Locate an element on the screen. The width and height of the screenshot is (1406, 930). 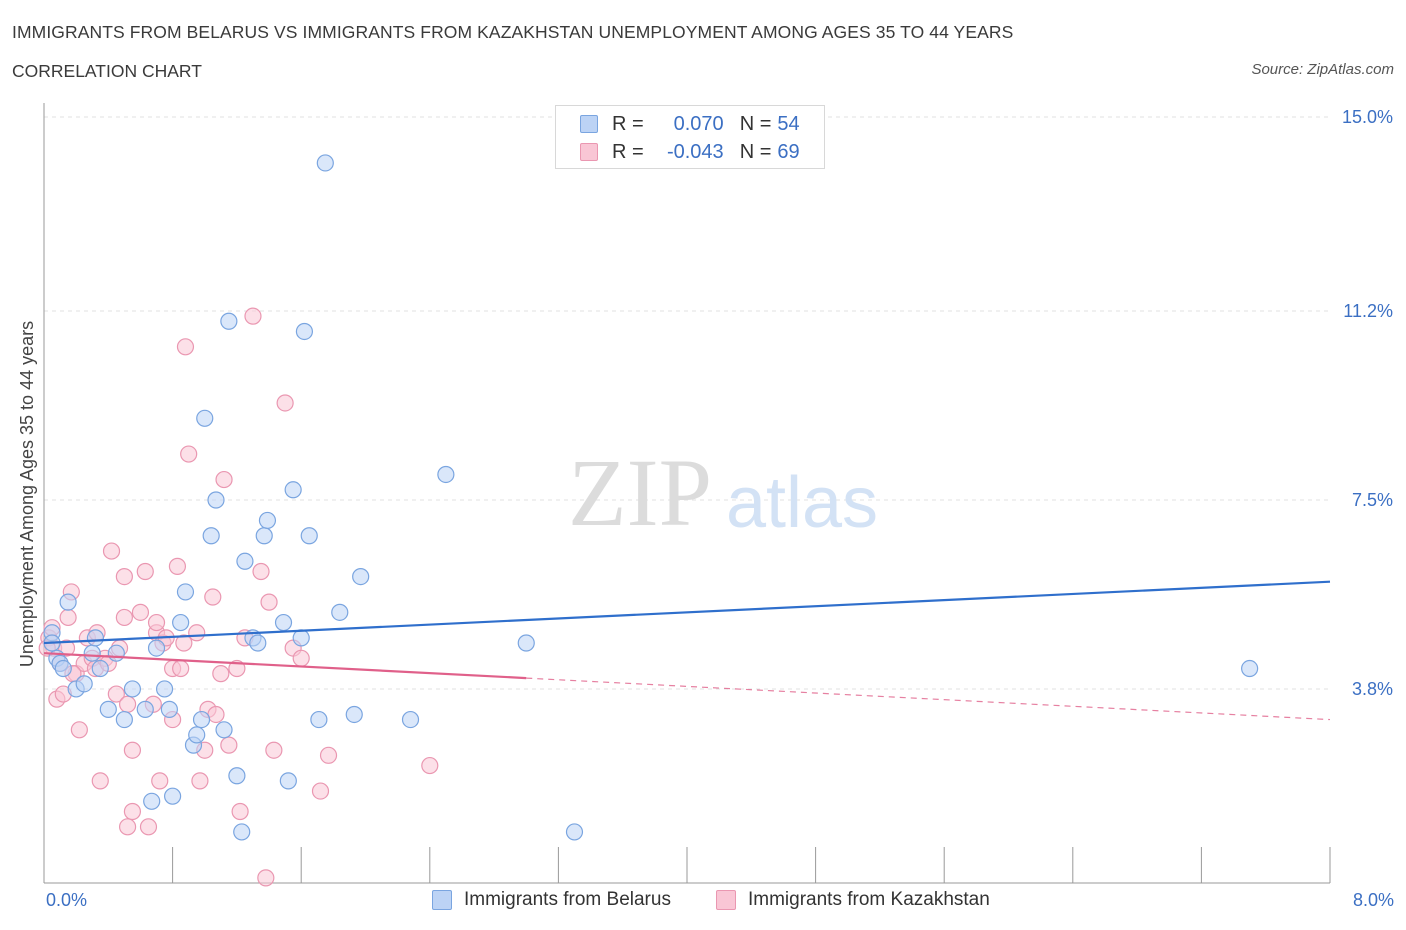
kazakhstan-legend-swatch is located at coordinates (726, 900).